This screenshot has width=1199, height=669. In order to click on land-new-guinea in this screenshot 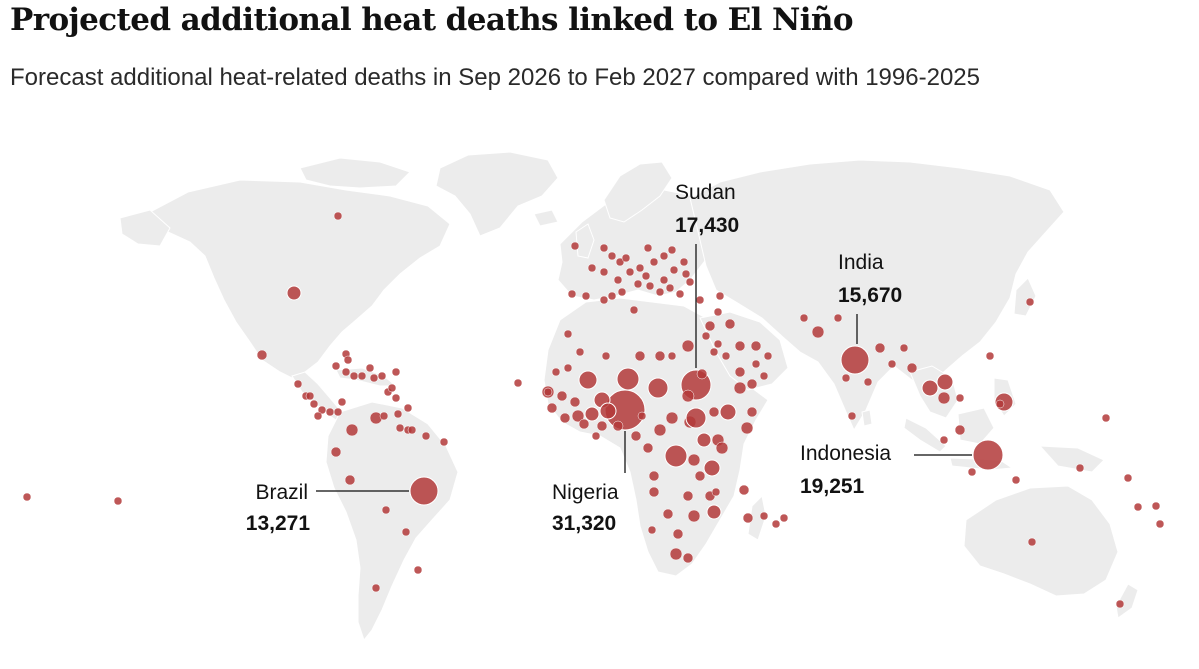, I will do `click(1071, 459)`.